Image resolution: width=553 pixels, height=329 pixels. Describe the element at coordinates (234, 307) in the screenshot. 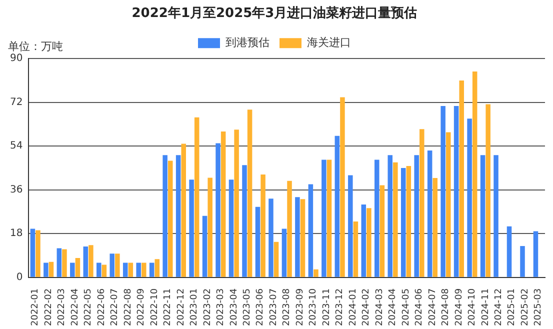

I see `x-tick-label: 2023-04` at that location.